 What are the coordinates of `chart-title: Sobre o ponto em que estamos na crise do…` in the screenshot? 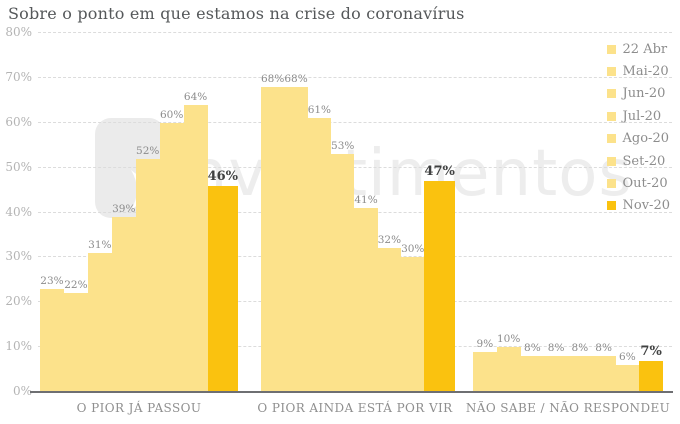 It's located at (236, 13).